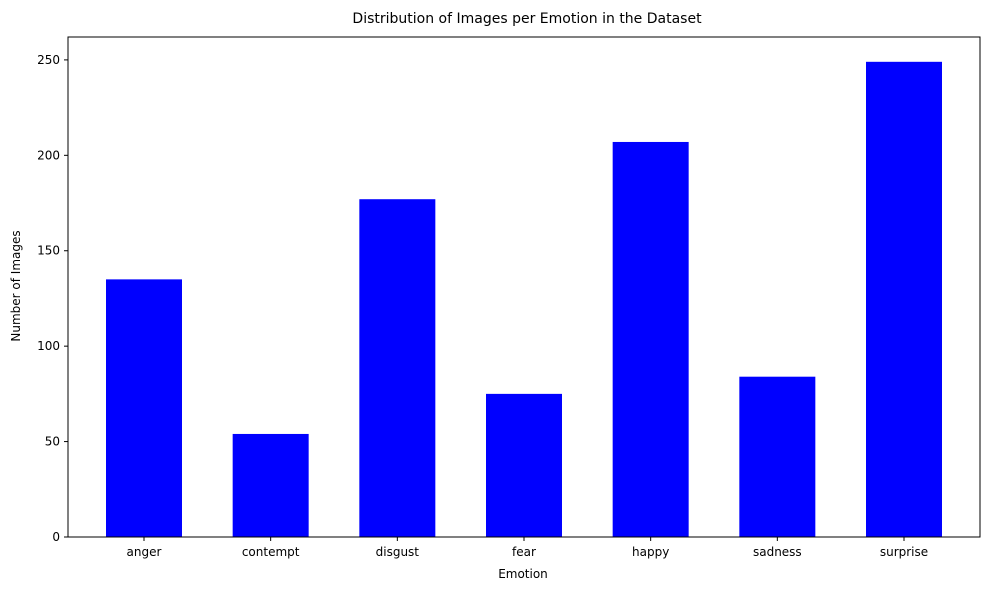  What do you see at coordinates (777, 552) in the screenshot?
I see `x-tick-label-sadness: sadness` at bounding box center [777, 552].